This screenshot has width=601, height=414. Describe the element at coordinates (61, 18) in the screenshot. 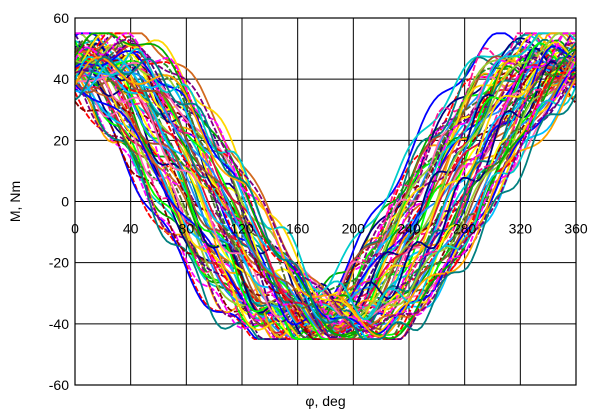

I see `y-tick-label: 60` at that location.